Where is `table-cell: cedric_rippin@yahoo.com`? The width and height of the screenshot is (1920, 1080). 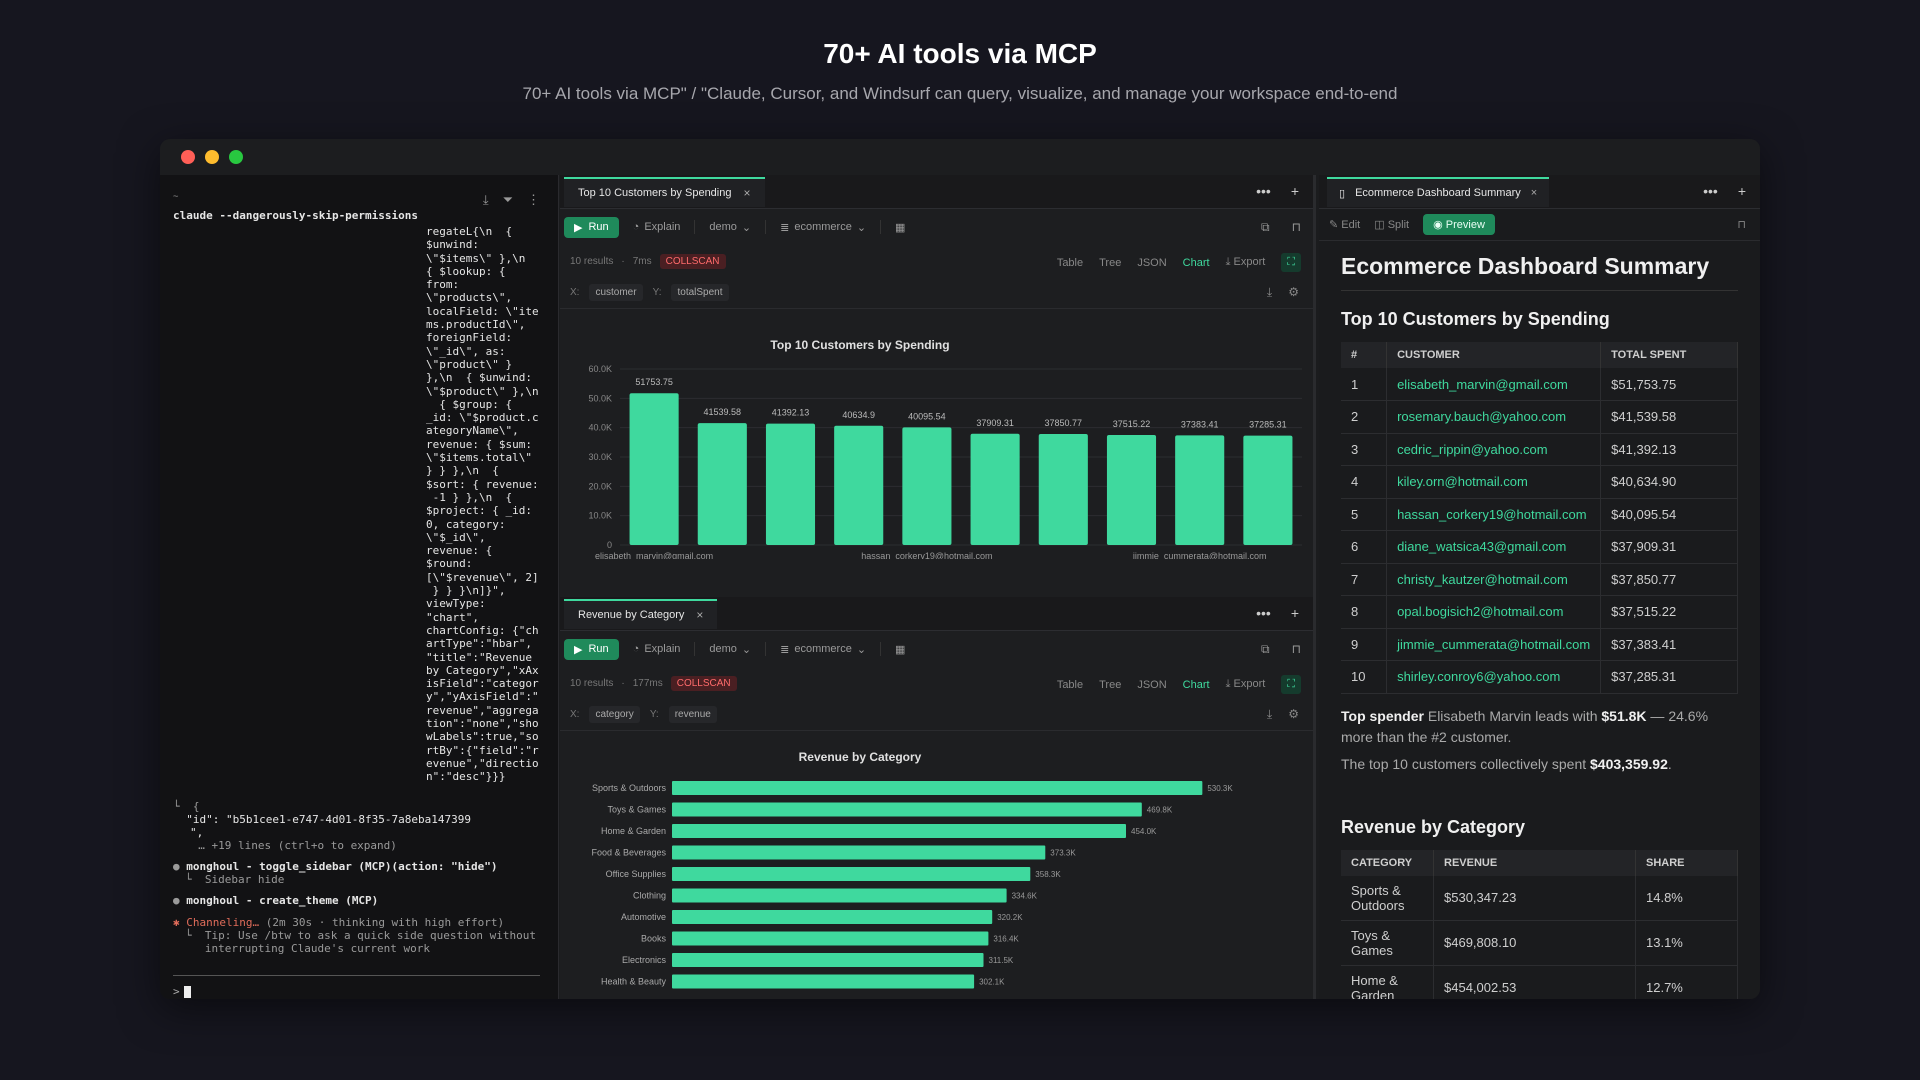
table-cell: cedric_rippin@yahoo.com is located at coordinates (1494, 449).